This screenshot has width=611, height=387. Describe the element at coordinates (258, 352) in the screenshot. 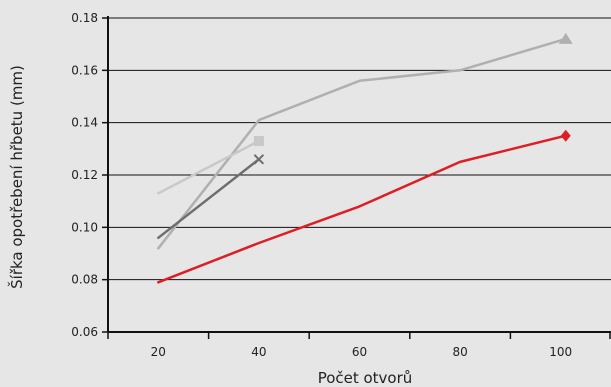

I see `x-tick-label: 40` at that location.